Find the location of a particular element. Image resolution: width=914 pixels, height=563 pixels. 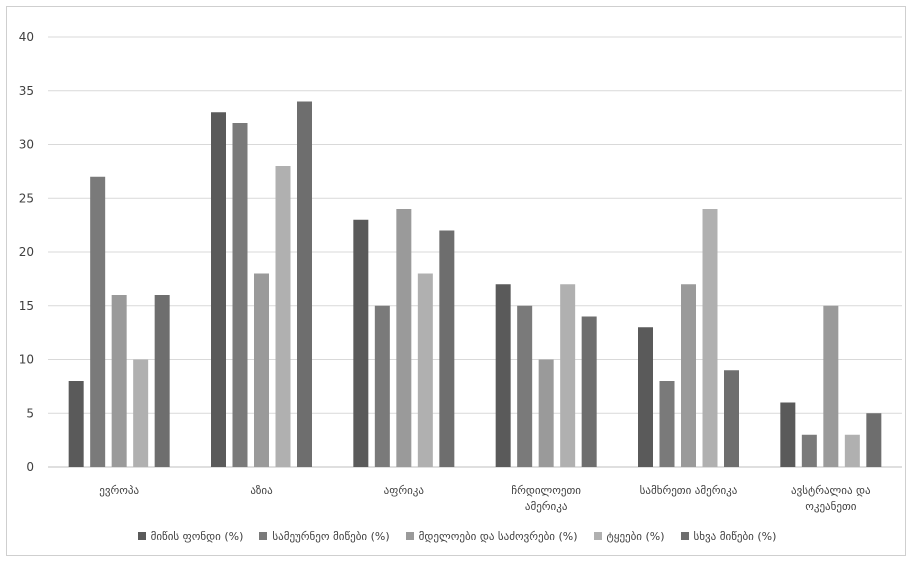

y-tick-label: 15 is located at coordinates (26, 306).